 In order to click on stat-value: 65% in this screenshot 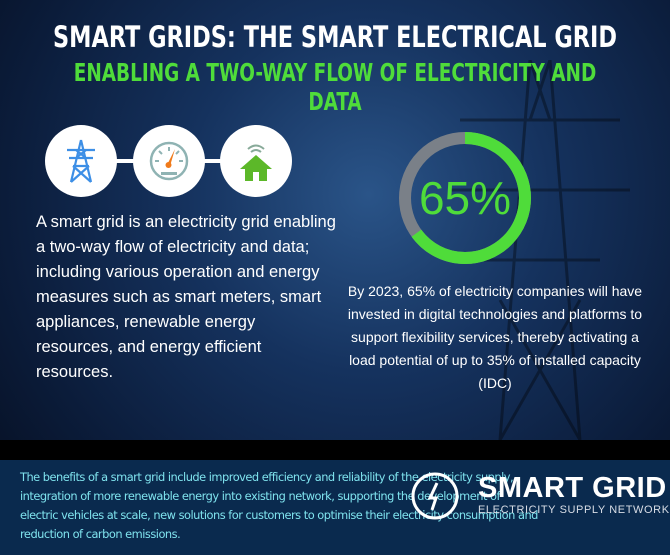, I will do `click(465, 198)`.